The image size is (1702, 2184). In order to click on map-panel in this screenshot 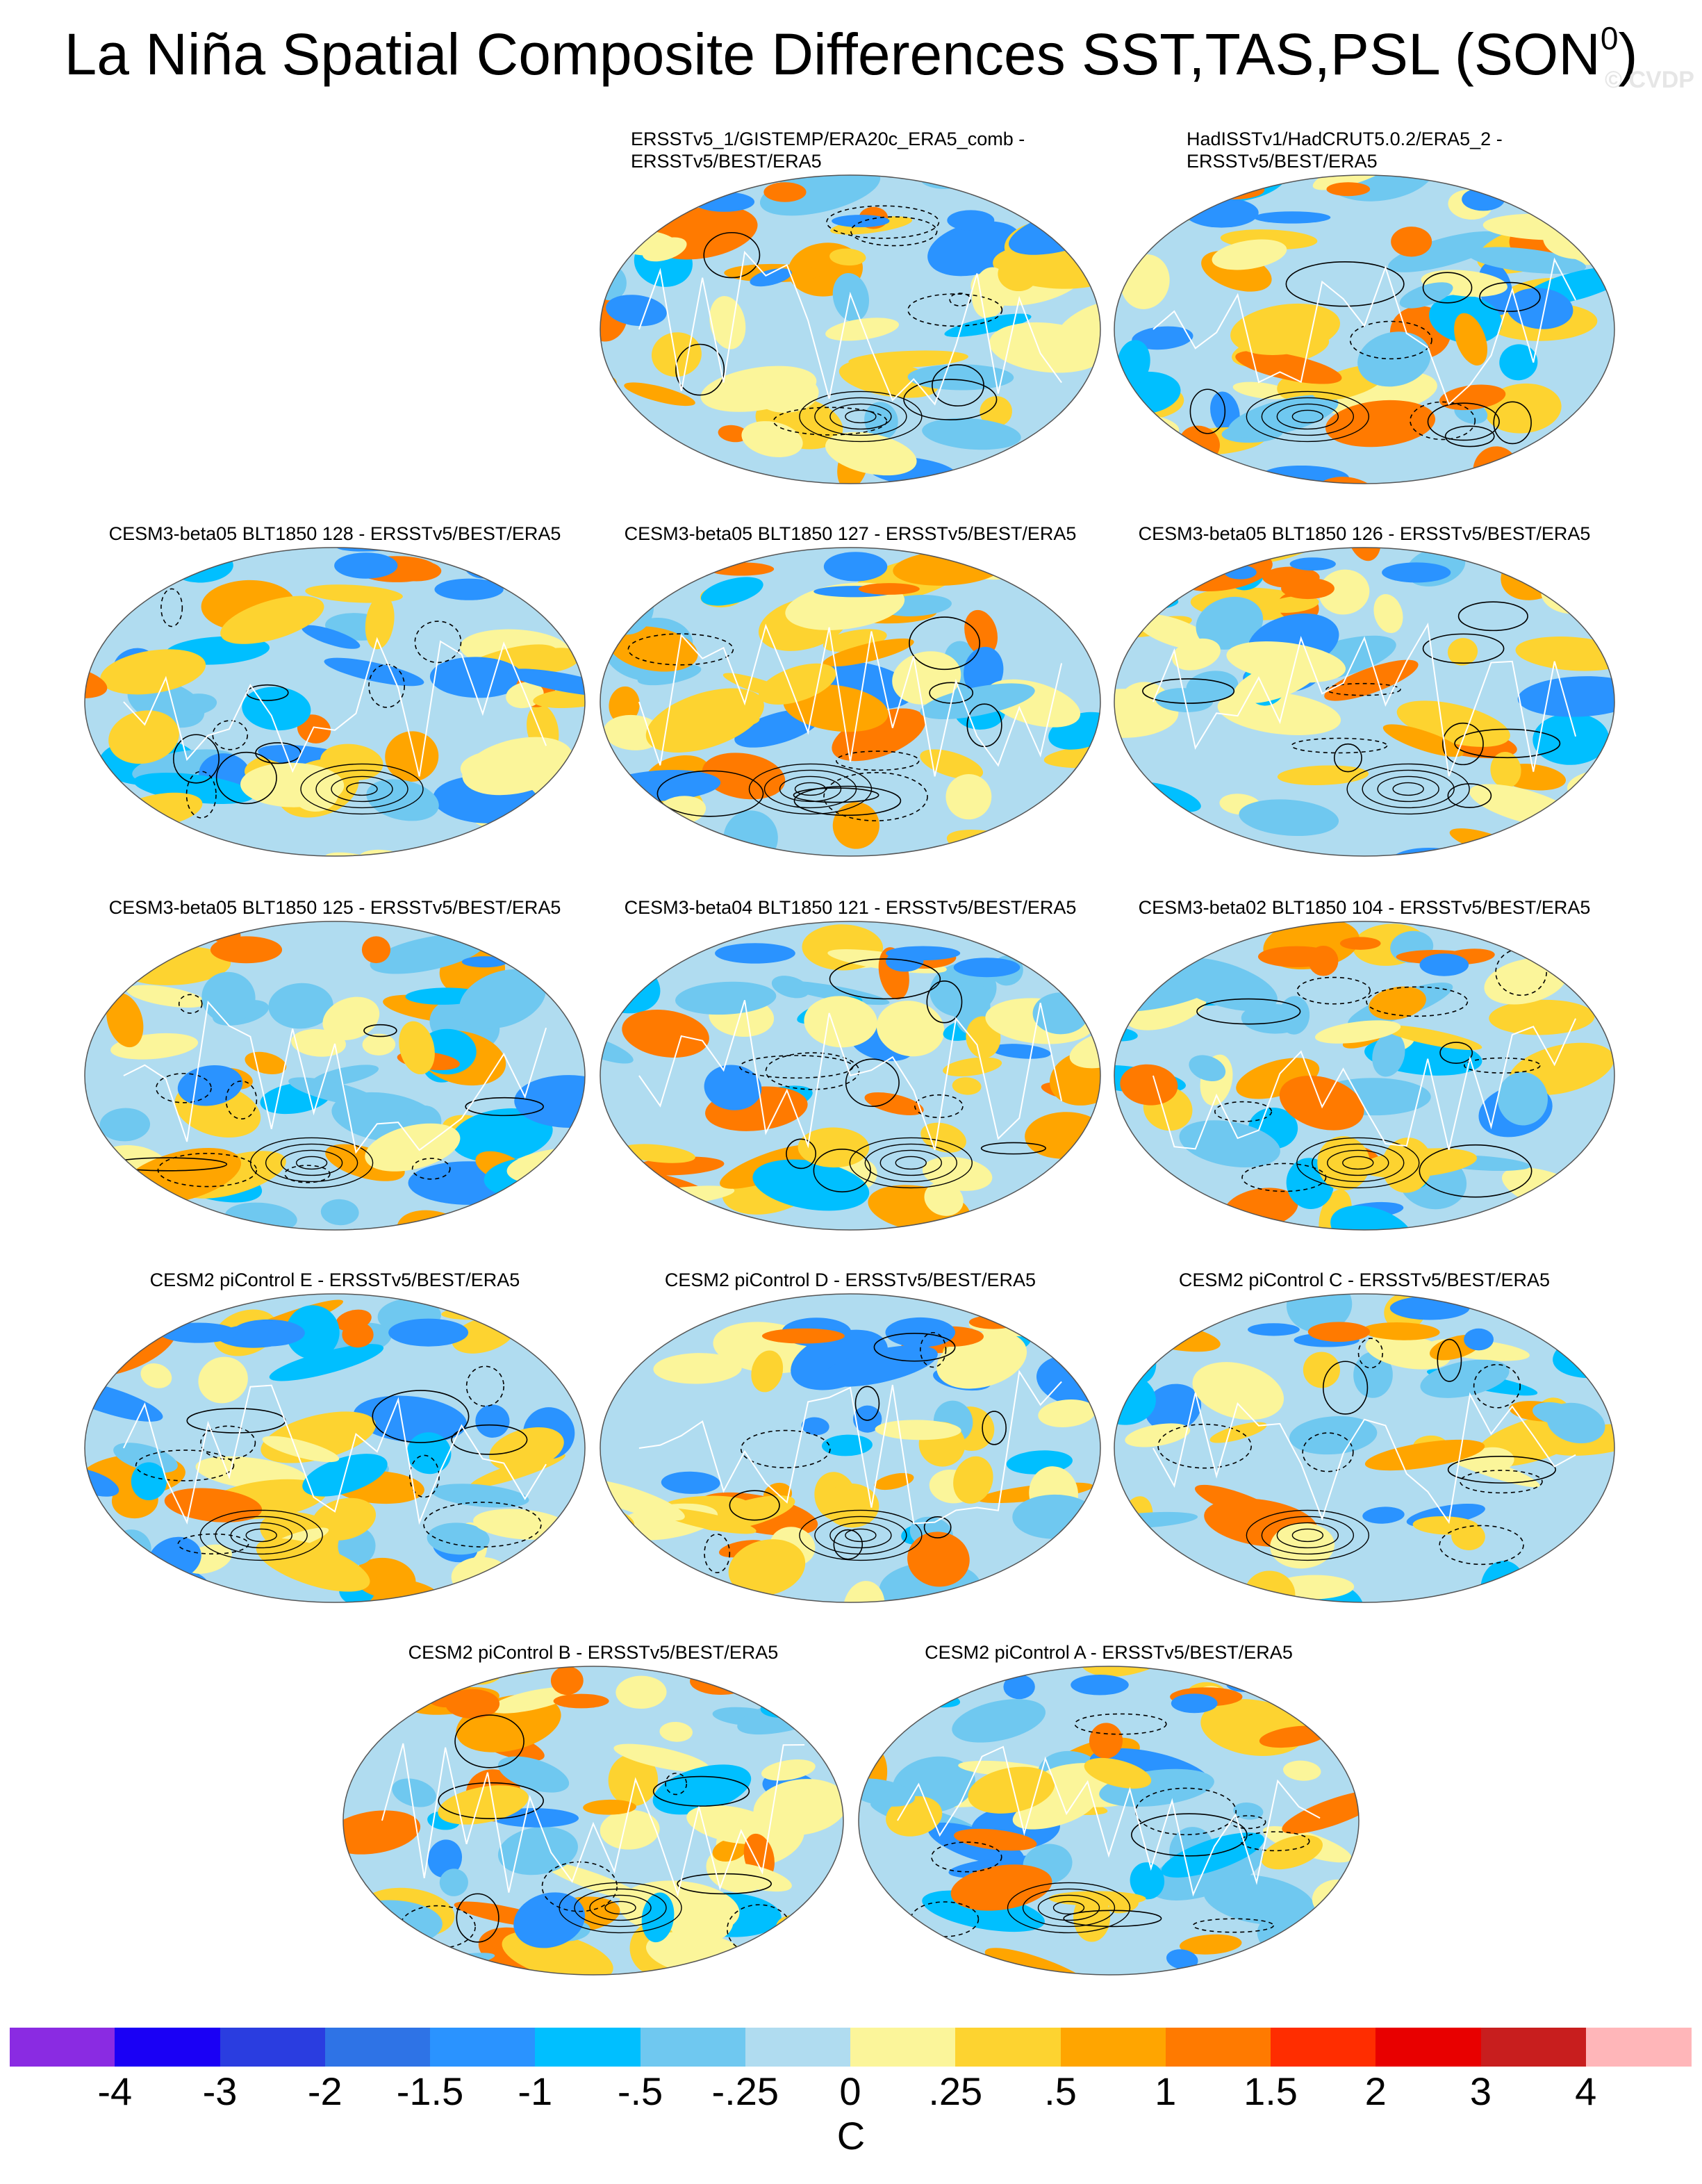, I will do `click(1109, 1821)`.